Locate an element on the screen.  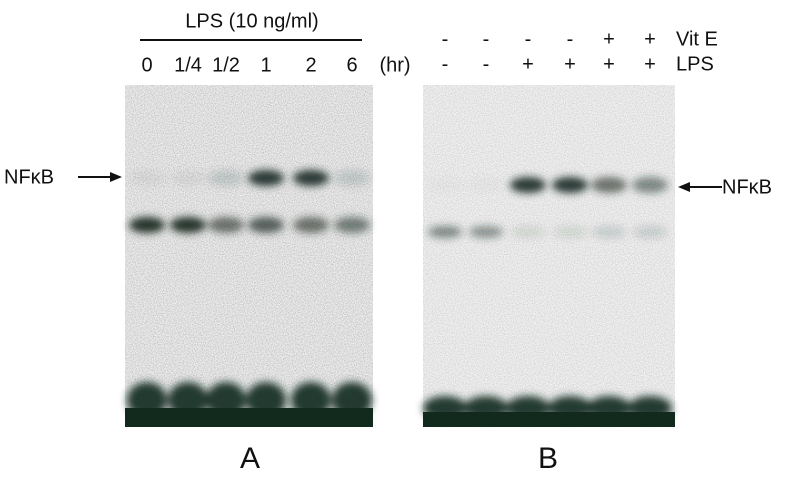
time-unit: (hr) is located at coordinates (394, 65).